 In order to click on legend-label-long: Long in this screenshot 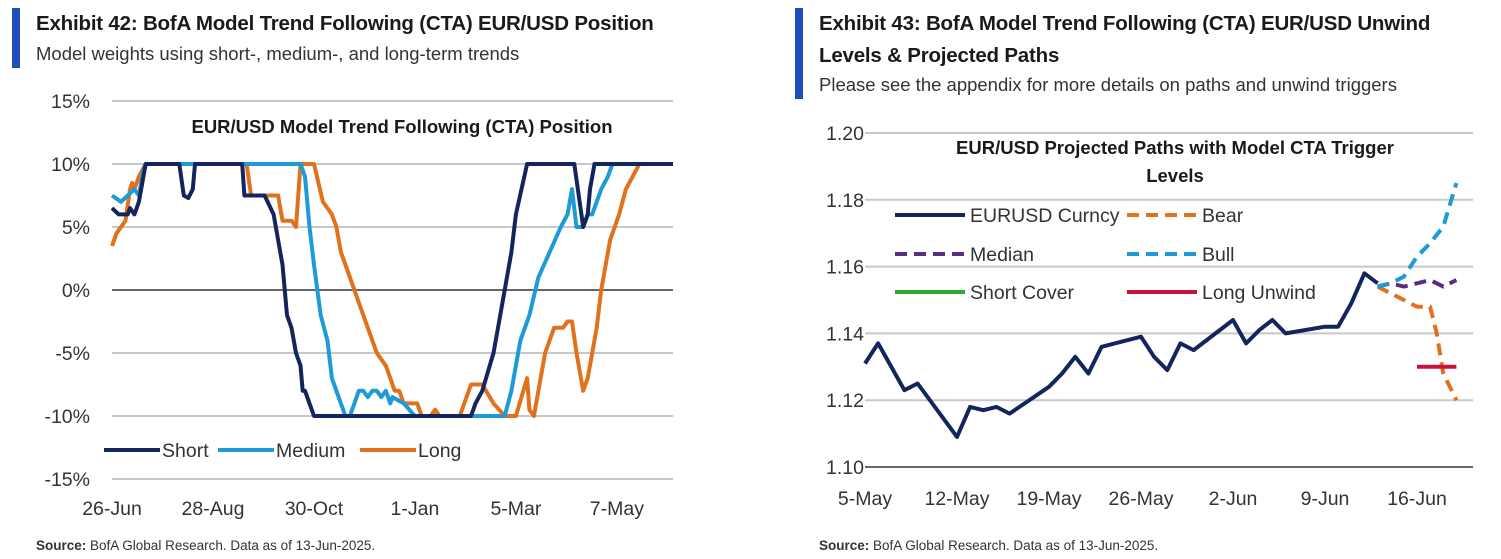, I will do `click(439, 451)`.